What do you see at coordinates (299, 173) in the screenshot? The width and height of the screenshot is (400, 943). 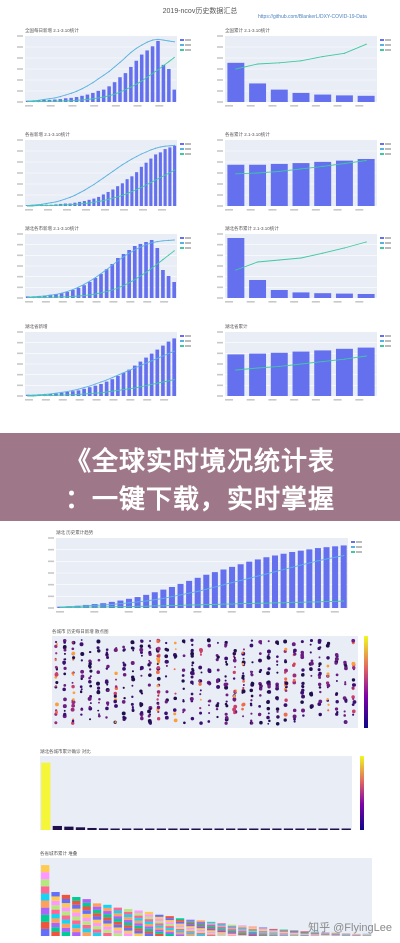 I see `chart-monthly-b: 各省累计 2.1-3.10统计` at bounding box center [299, 173].